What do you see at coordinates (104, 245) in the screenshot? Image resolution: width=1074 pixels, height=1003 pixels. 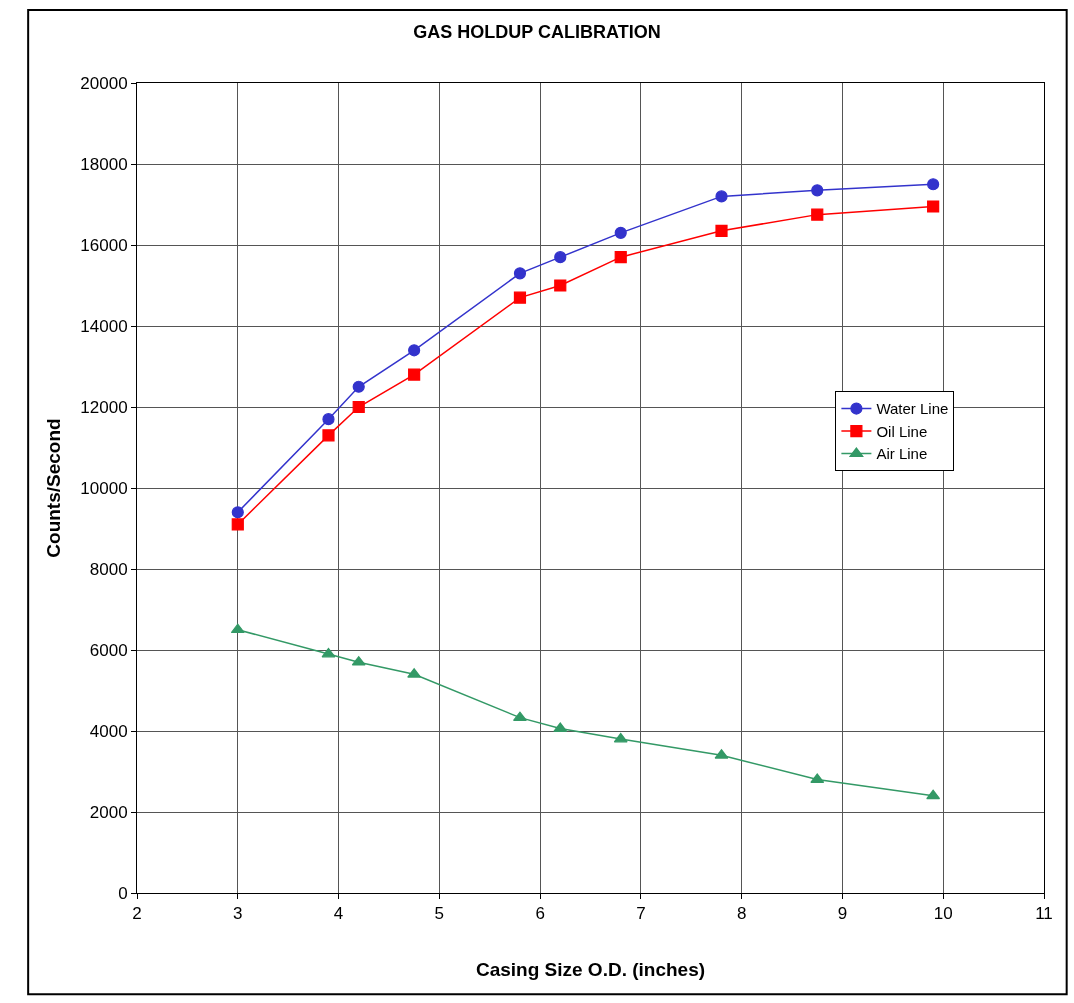 I see `y-tick-label: 16000` at bounding box center [104, 245].